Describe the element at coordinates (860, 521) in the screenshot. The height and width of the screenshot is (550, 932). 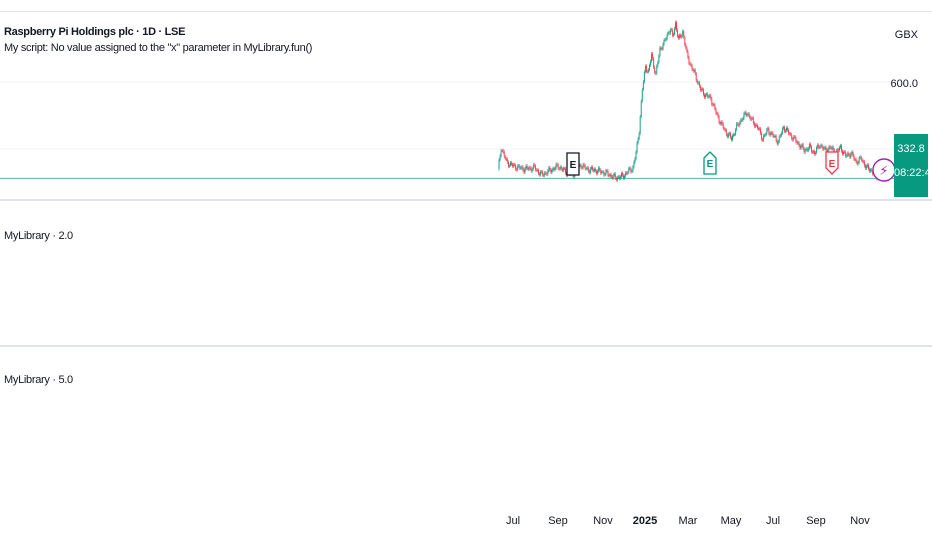
I see `time-axis-tick: Nov` at that location.